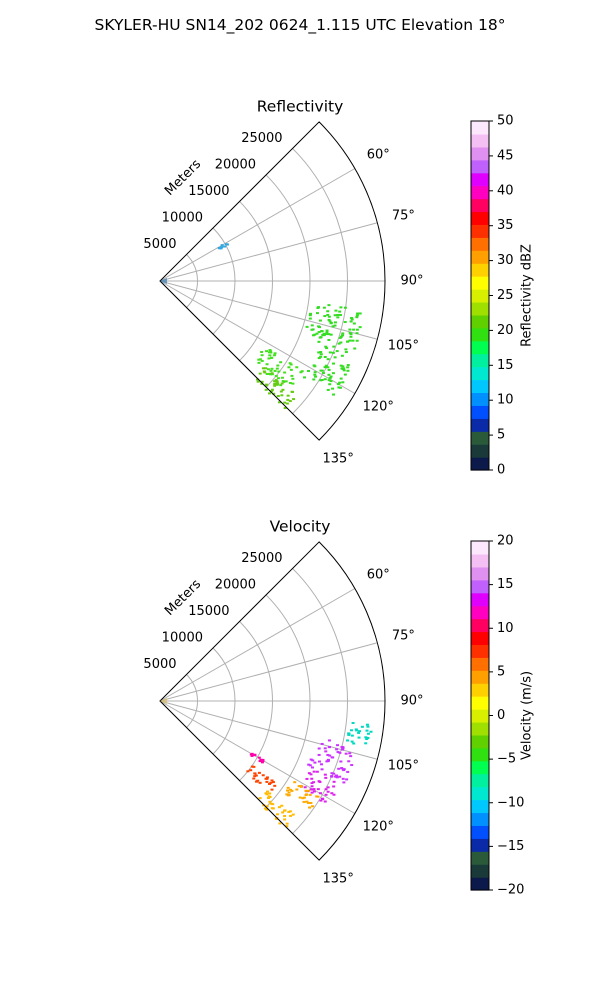 Image resolution: width=600 pixels, height=1000 pixels. I want to click on colorbar-tick-label: −5, so click(506, 759).